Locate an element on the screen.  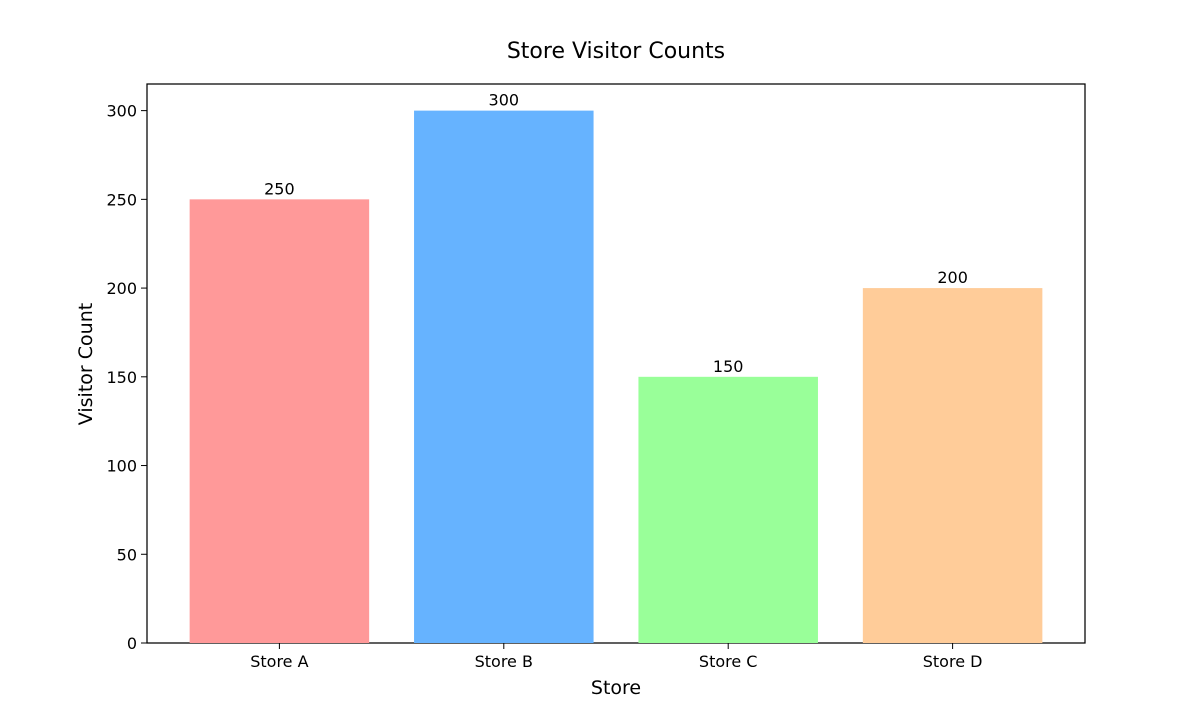
chart-title: Store Visitor Counts is located at coordinates (616, 51).